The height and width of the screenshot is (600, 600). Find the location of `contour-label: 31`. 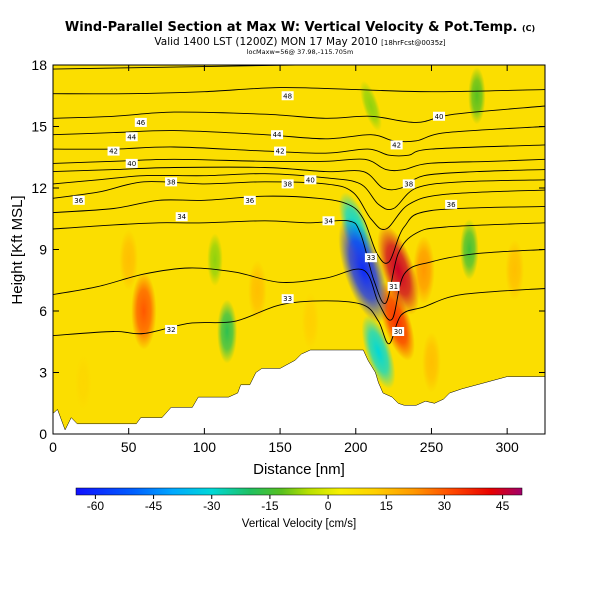

contour-label: 31 is located at coordinates (393, 287).